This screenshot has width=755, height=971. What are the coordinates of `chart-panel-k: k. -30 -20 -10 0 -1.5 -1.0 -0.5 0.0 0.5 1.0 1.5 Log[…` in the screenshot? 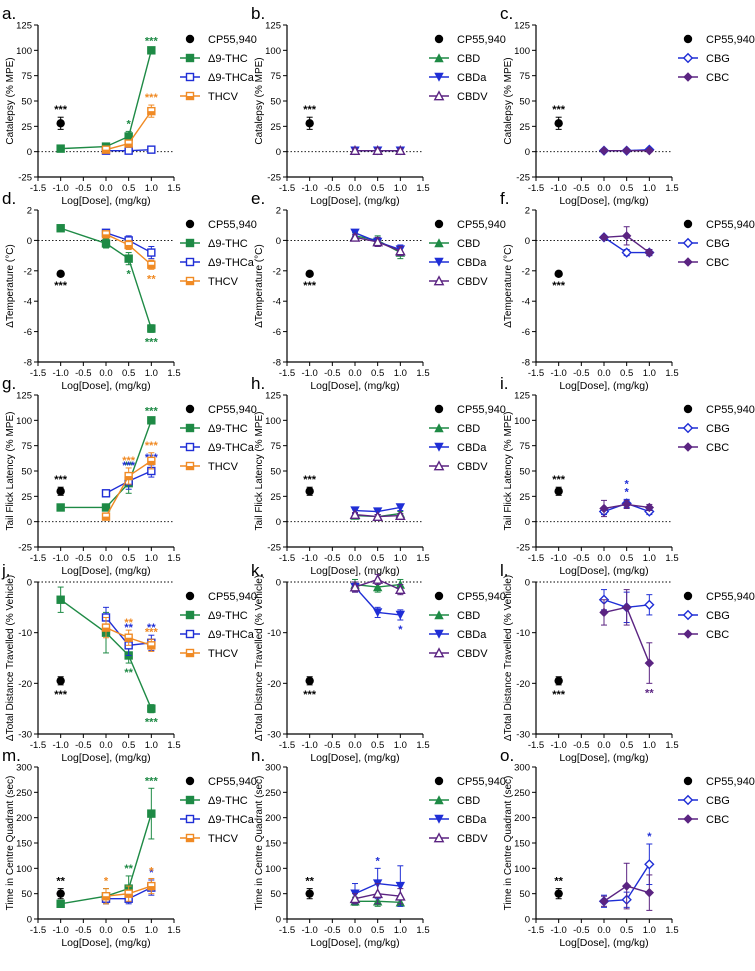 It's located at (378, 662).